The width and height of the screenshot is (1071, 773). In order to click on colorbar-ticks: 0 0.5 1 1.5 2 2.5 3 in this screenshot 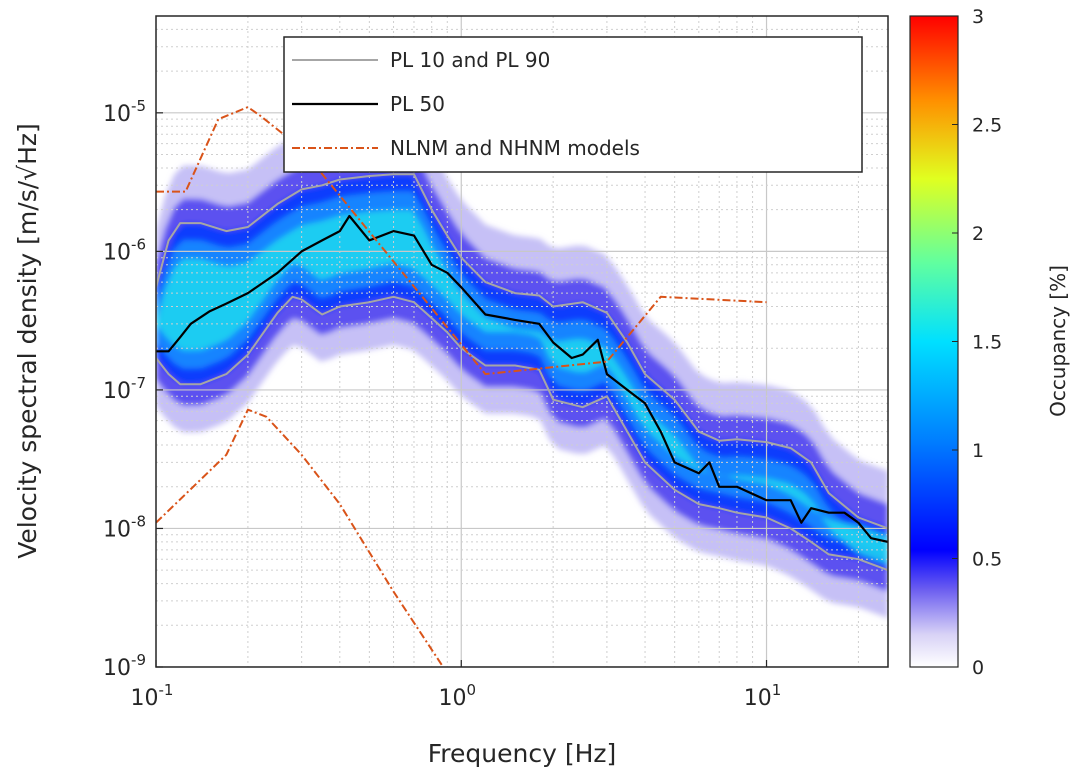, I will do `click(977, 342)`.